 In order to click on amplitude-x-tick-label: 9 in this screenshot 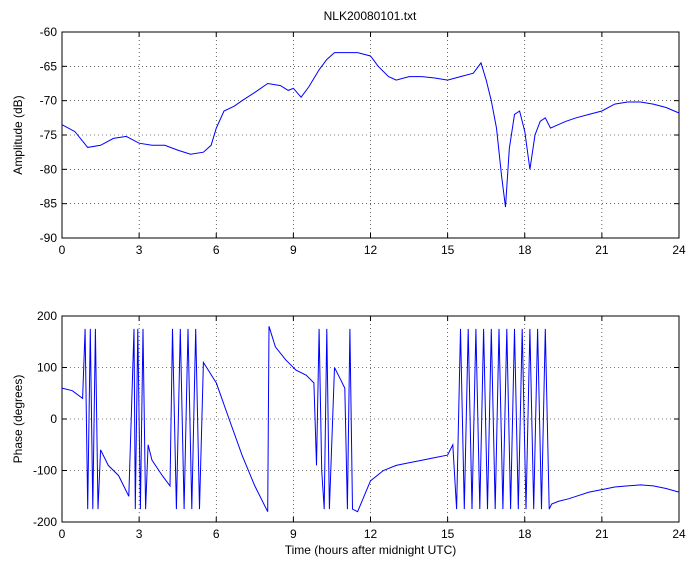, I will do `click(293, 250)`.